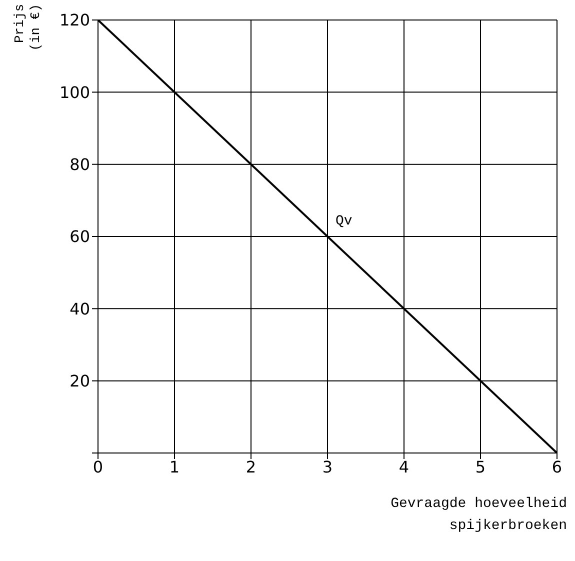  Describe the element at coordinates (74, 20) in the screenshot. I see `y-tick-label: 120` at that location.